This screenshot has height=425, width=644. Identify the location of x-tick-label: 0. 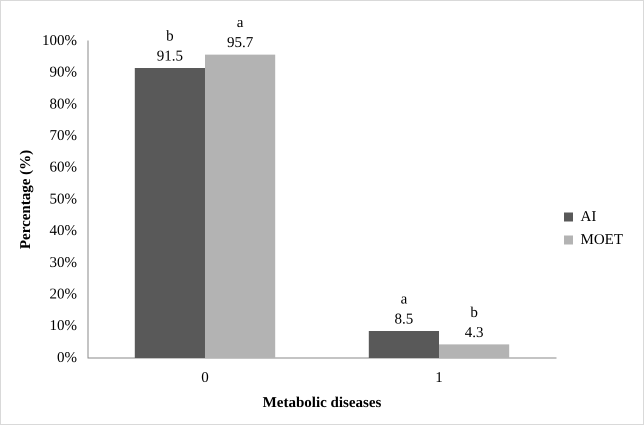
(205, 378).